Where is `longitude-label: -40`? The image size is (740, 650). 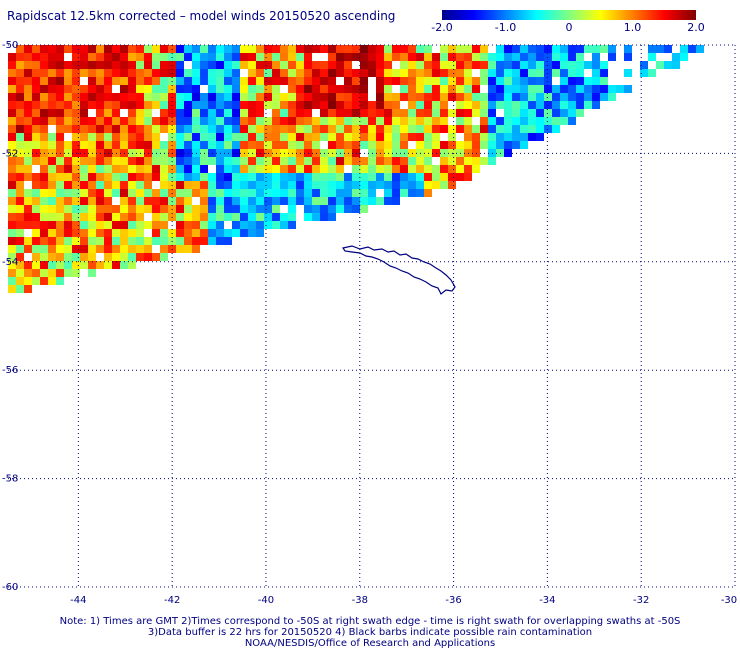 longitude-label: -40 is located at coordinates (266, 600).